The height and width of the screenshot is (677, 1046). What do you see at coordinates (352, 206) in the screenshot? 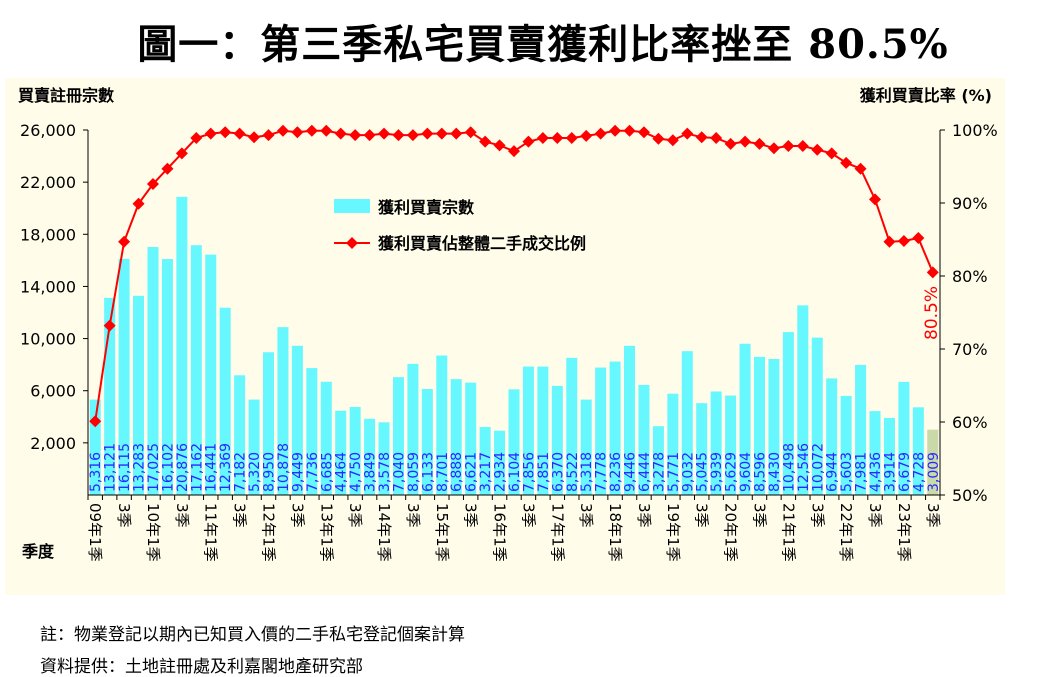
I see `legend-bar-swatch` at bounding box center [352, 206].